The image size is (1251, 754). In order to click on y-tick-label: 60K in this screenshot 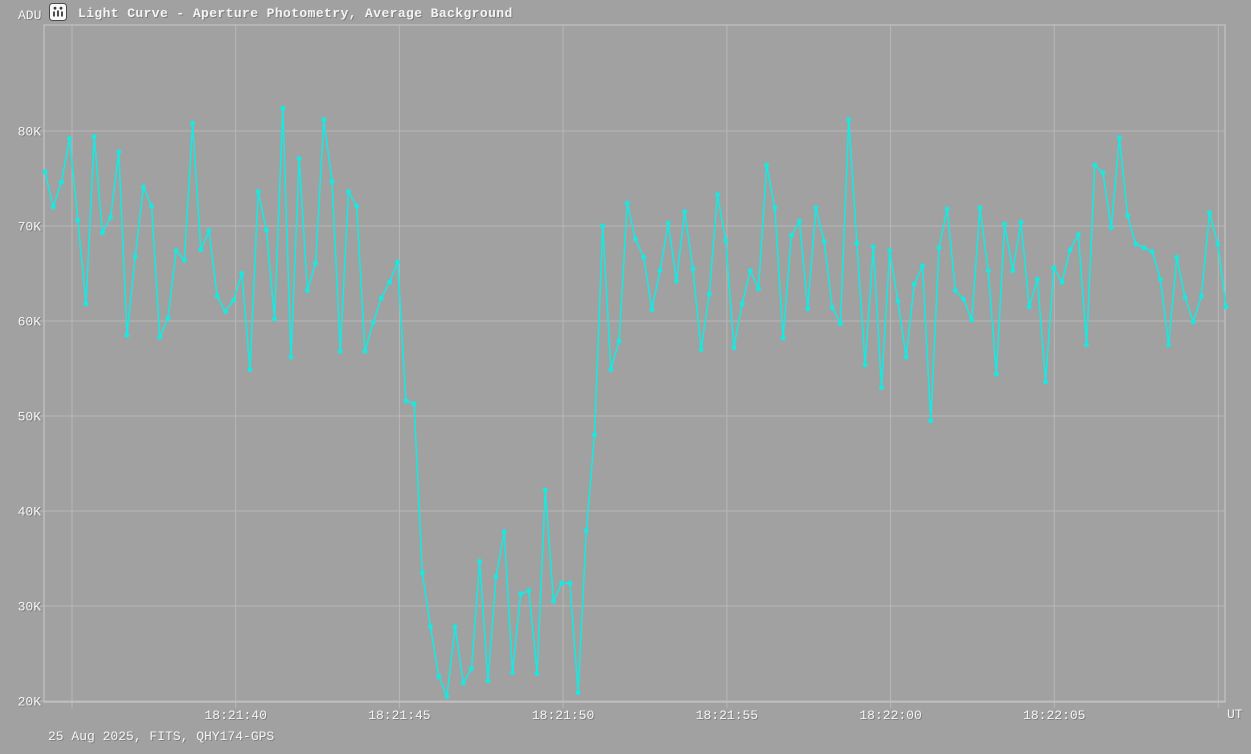, I will do `click(30, 322)`.